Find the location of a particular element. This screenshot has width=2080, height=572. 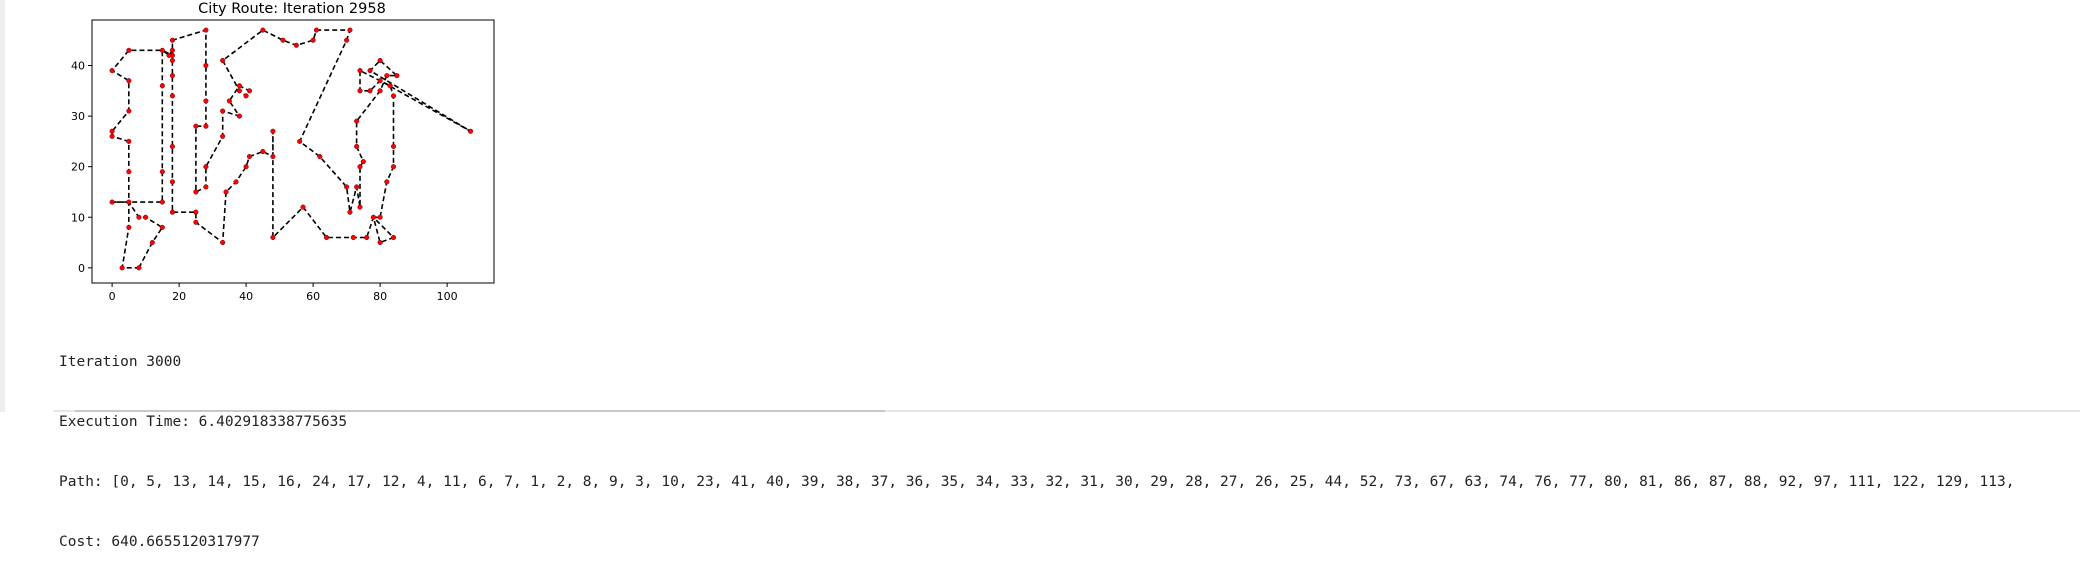

horizontal-scrollbar-thumb is located at coordinates (480, 411).